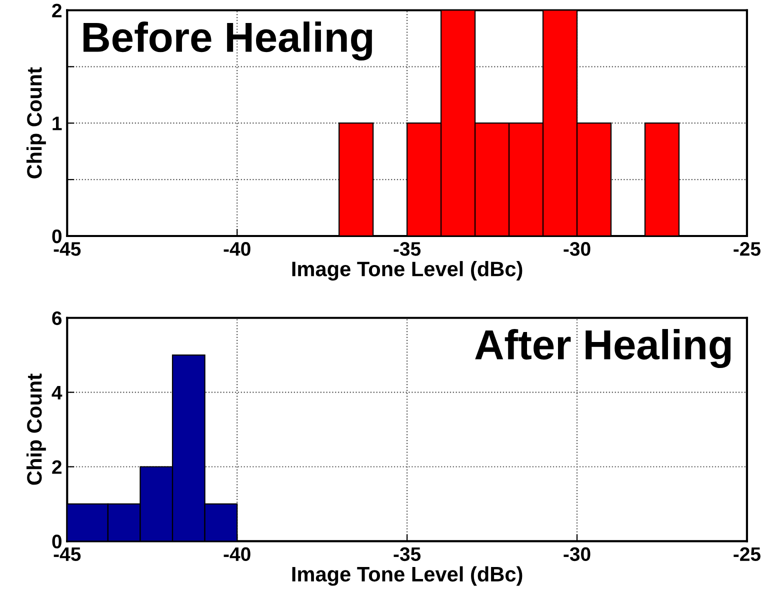 Image resolution: width=763 pixels, height=602 pixels. What do you see at coordinates (57, 393) in the screenshot?
I see `y-tick-label: 4` at bounding box center [57, 393].